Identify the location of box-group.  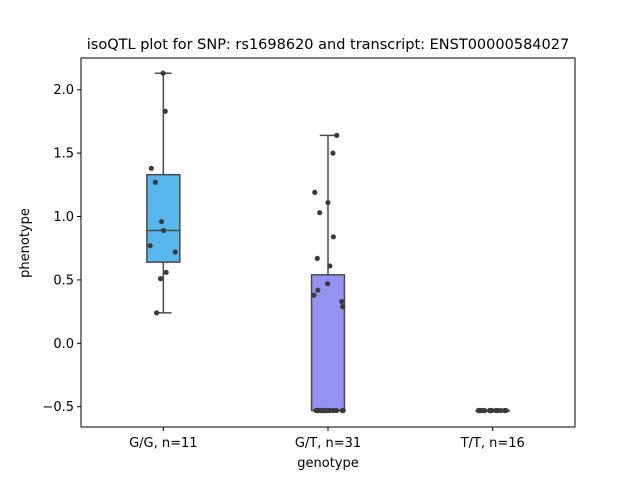
(163, 193).